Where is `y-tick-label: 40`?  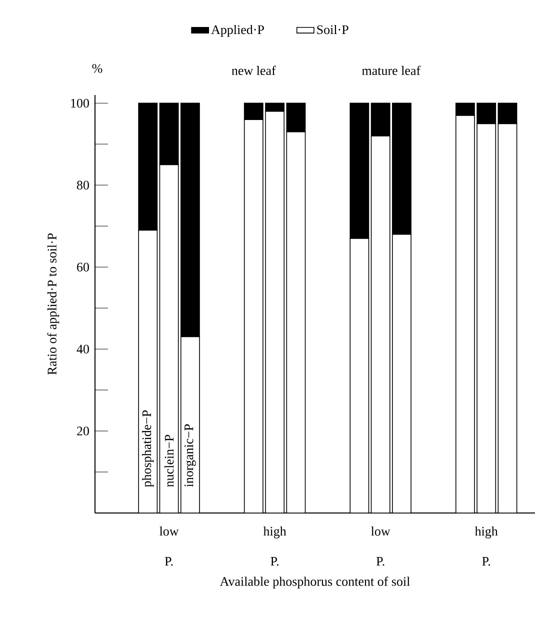 y-tick-label: 40 is located at coordinates (82, 349).